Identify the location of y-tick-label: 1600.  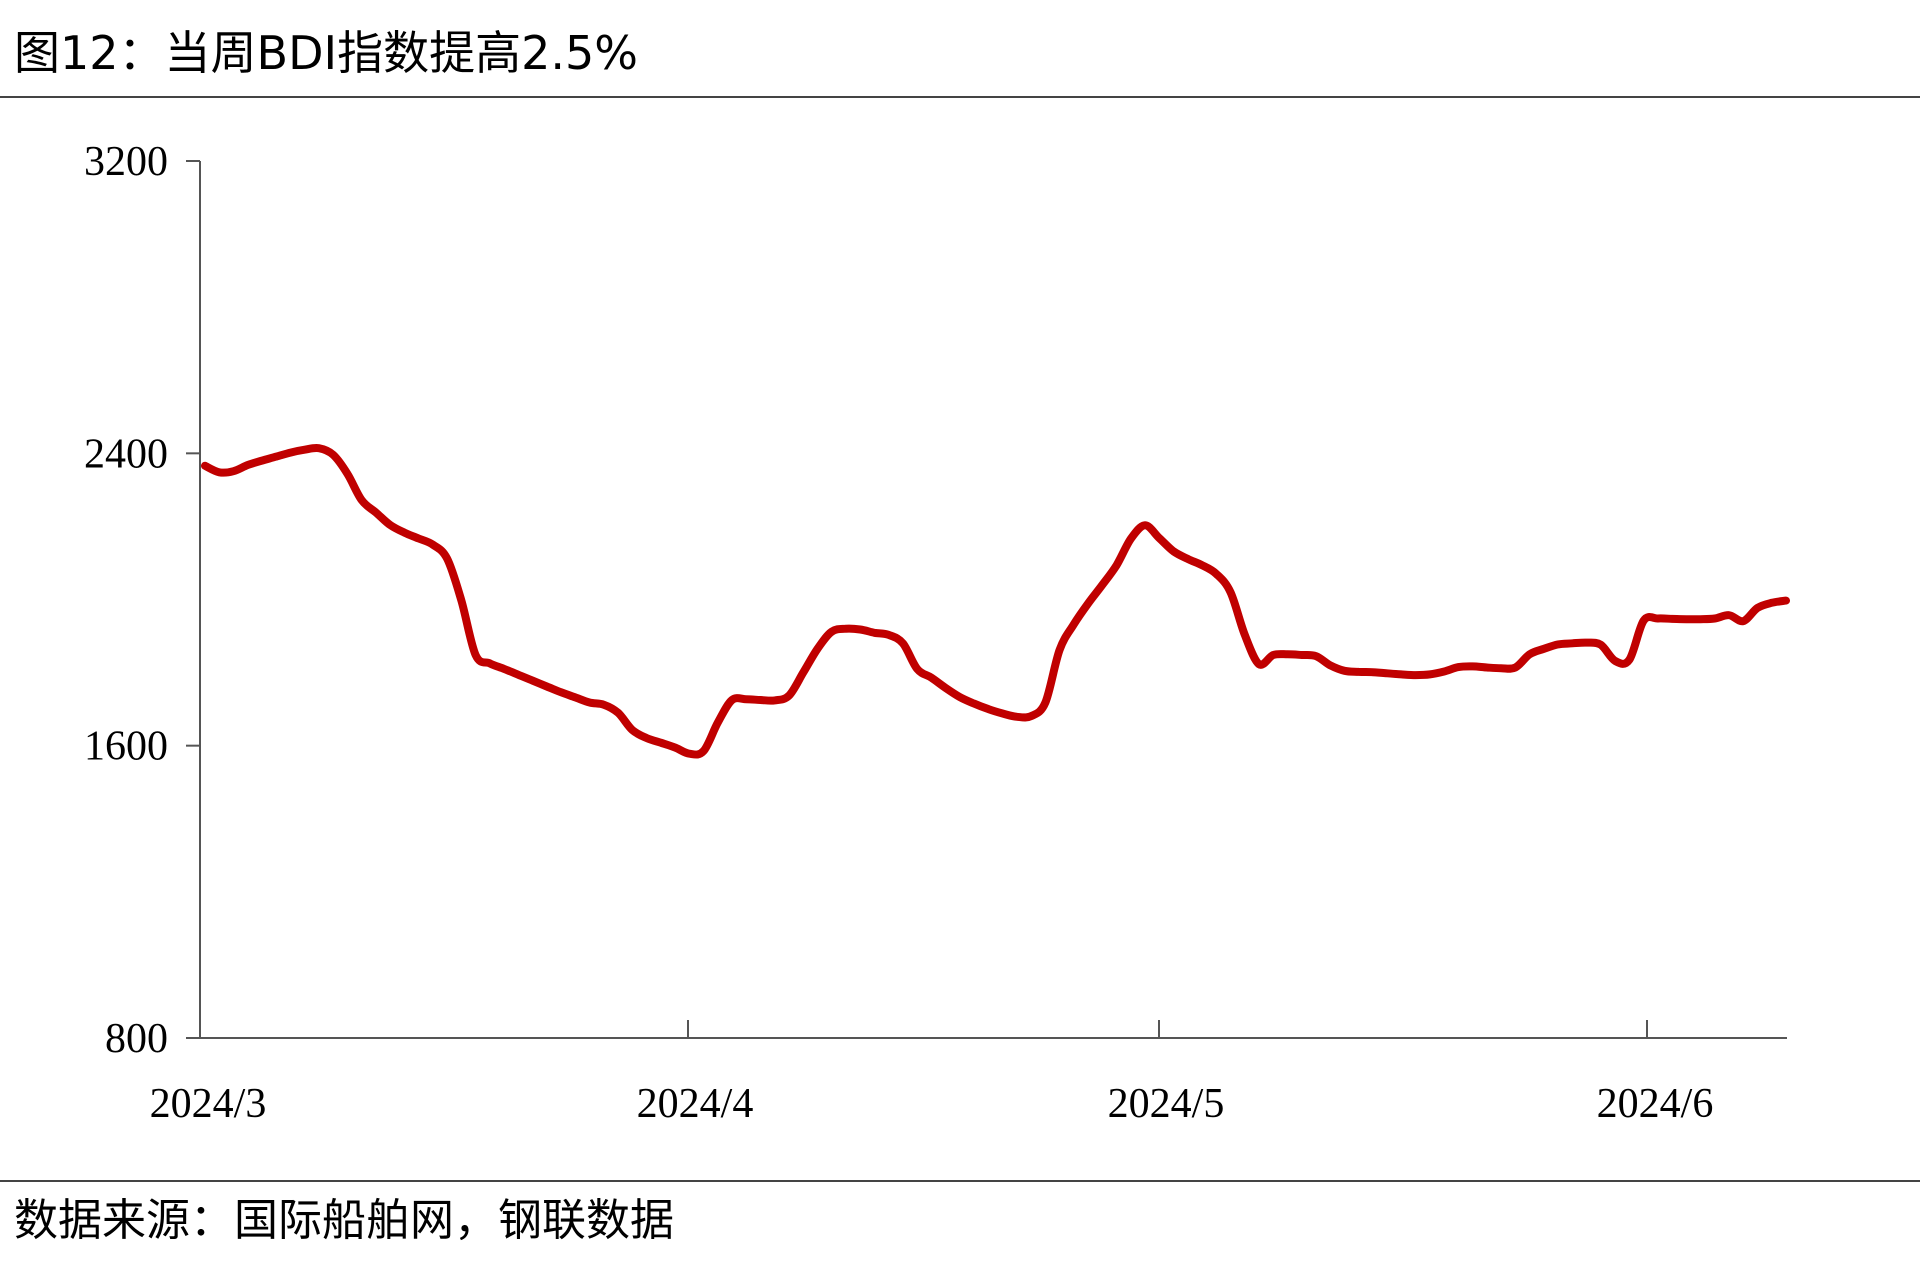
(126, 747).